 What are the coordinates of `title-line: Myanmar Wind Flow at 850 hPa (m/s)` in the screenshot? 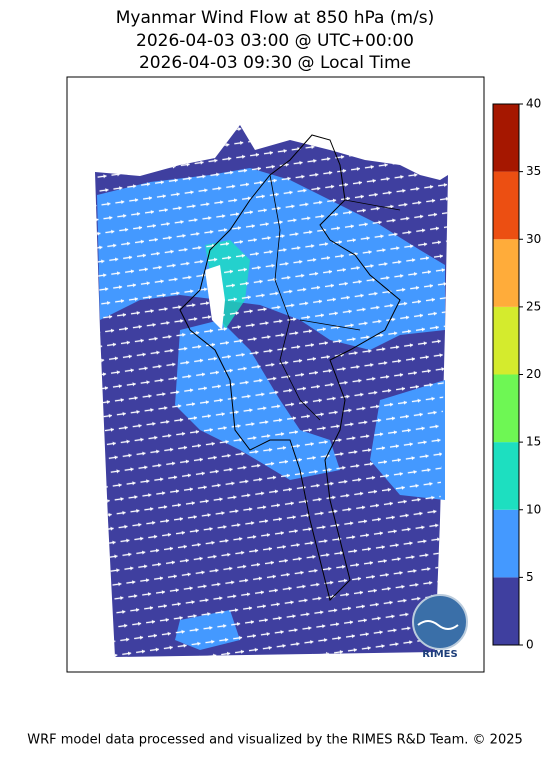 It's located at (275, 18).